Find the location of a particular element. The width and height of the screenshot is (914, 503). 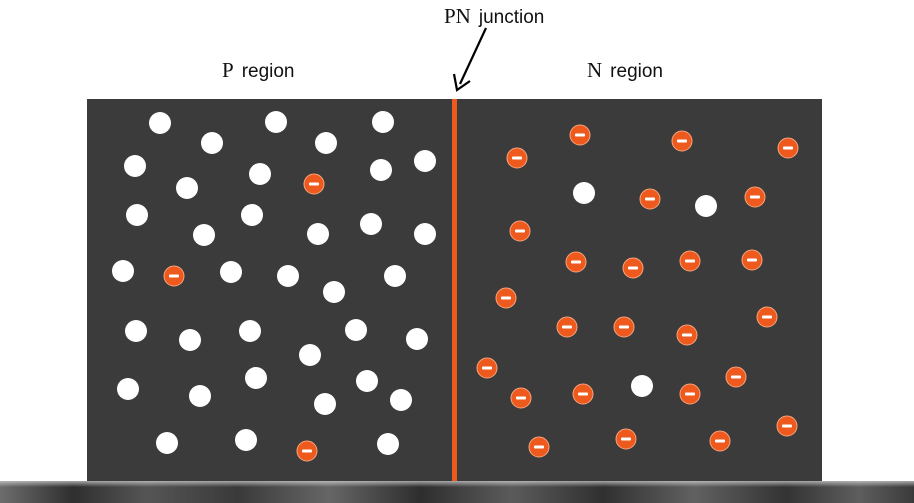

junction-arrow-icon is located at coordinates (469, 59).